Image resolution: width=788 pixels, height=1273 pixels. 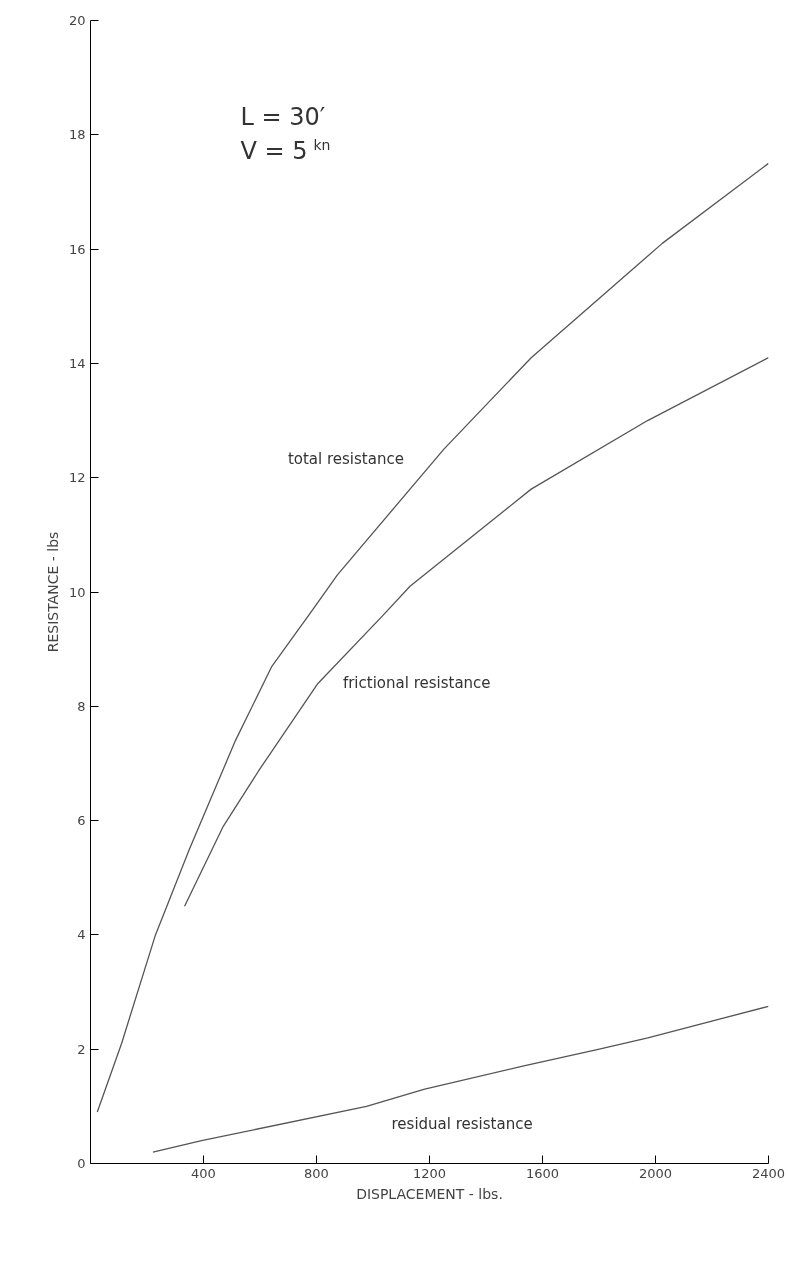 I want to click on y-tick-label: 16, so click(x=77, y=249).